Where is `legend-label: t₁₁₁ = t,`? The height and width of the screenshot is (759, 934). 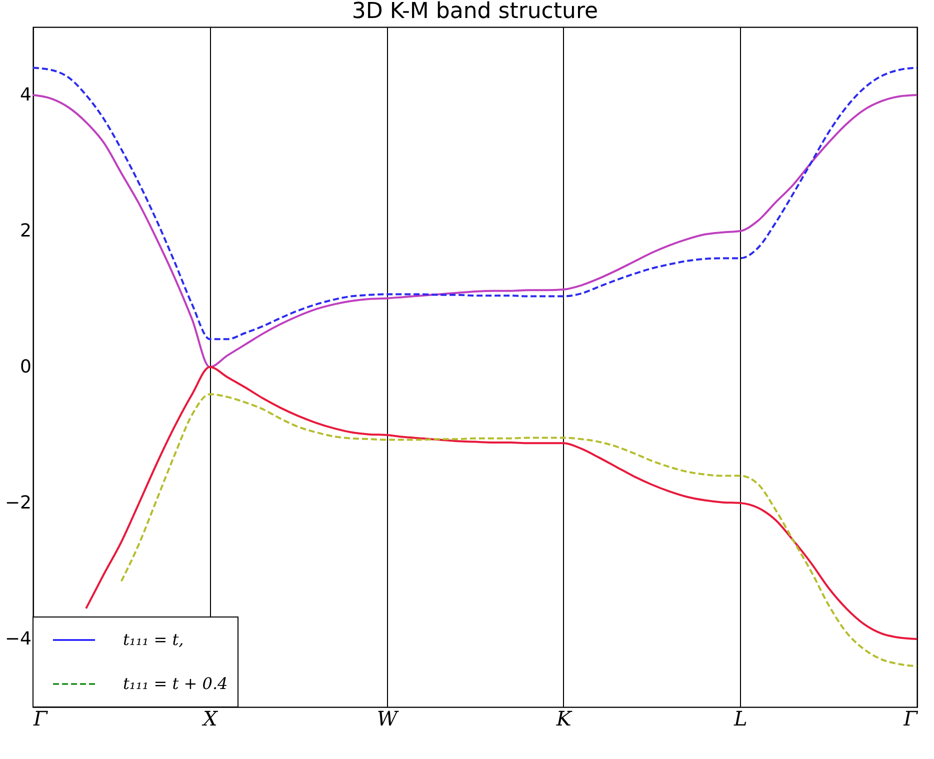 legend-label: t₁₁₁ = t, is located at coordinates (153, 639).